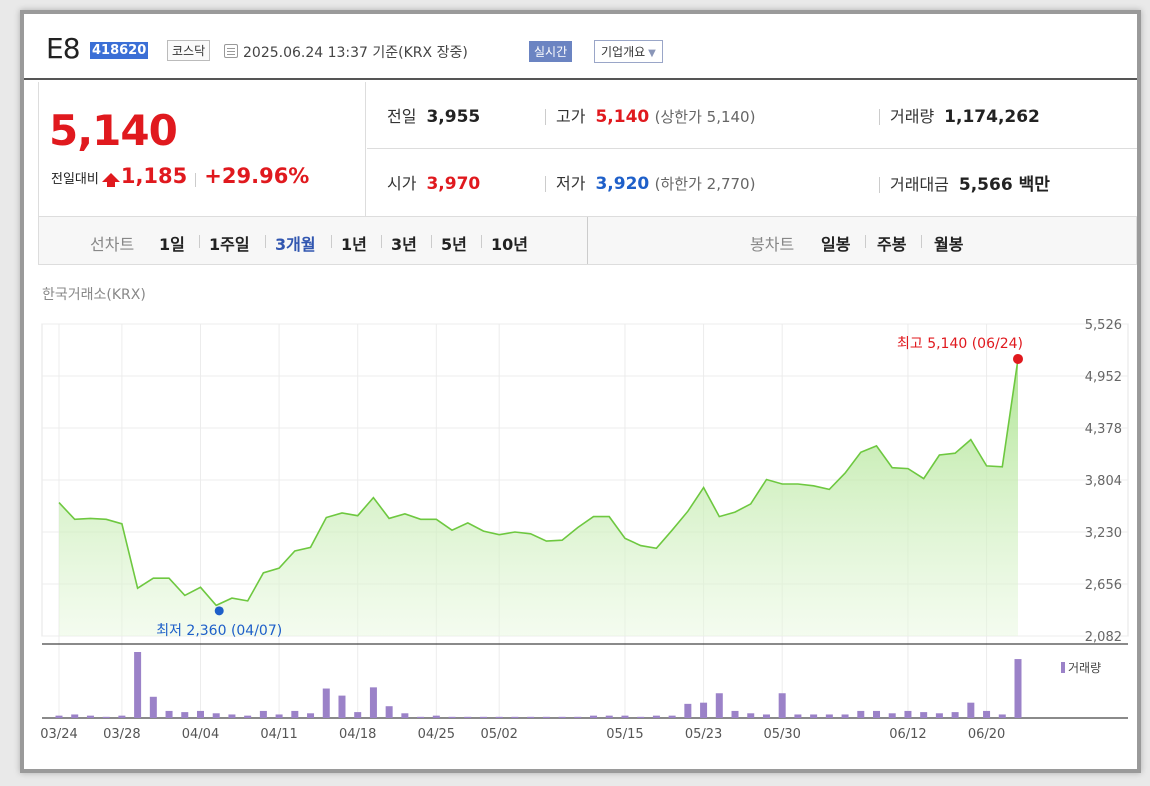  What do you see at coordinates (509, 244) in the screenshot?
I see `tab-10y: 10년` at bounding box center [509, 244].